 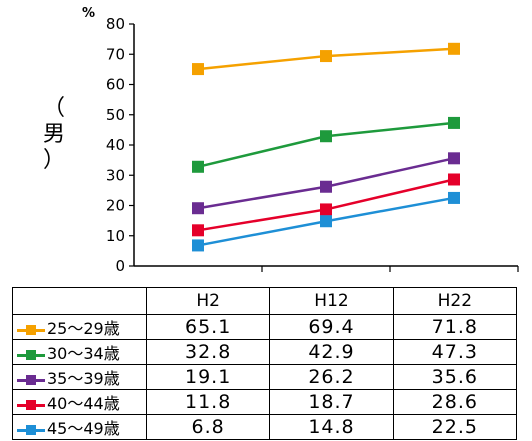 What do you see at coordinates (115, 54) in the screenshot?
I see `y-tick-label: 70` at bounding box center [115, 54].